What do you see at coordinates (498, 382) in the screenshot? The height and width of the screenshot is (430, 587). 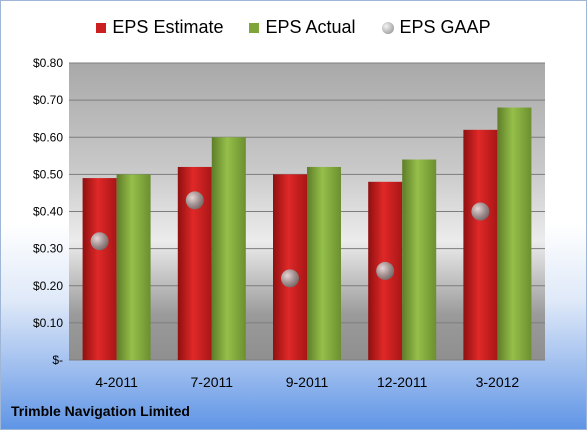 I see `x-tick-label: 3-2012` at bounding box center [498, 382].